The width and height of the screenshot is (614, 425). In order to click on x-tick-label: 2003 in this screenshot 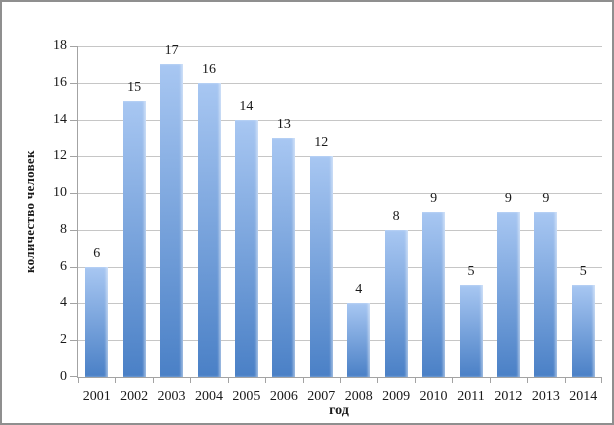, I will do `click(171, 396)`.